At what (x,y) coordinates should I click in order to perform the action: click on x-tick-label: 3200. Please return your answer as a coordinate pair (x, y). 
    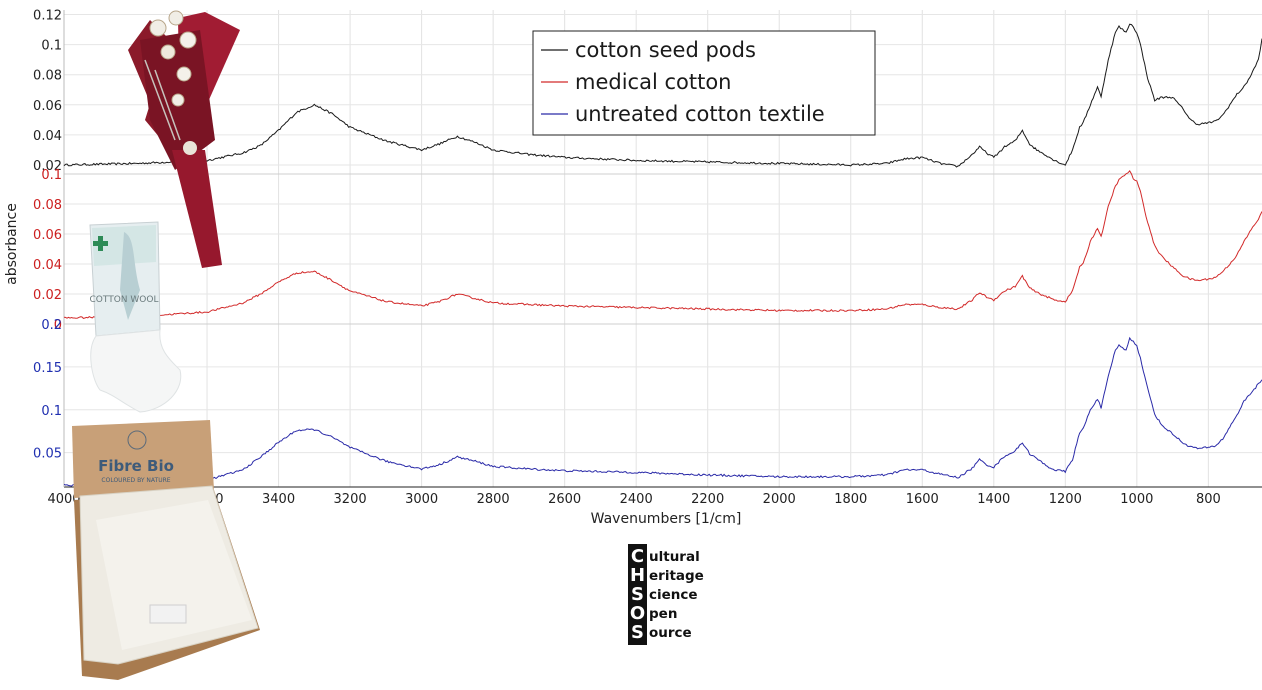
    Looking at the image, I should click on (350, 499).